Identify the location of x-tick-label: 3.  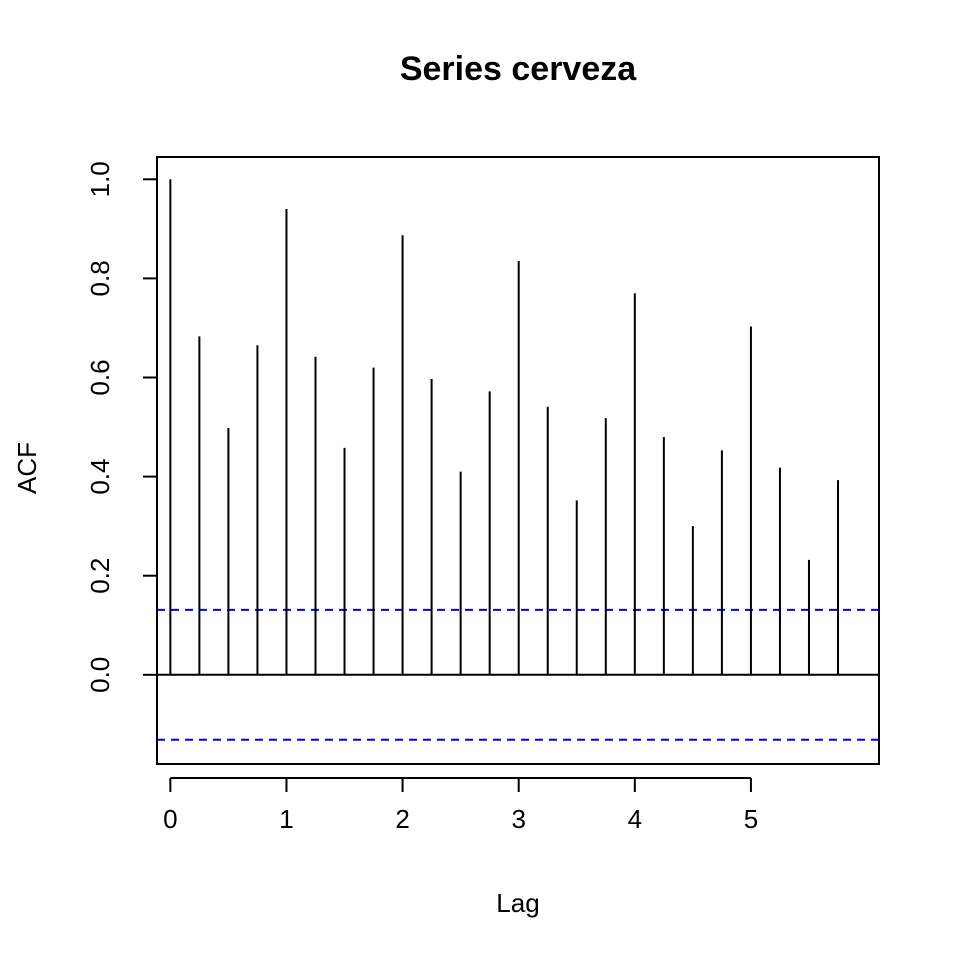
(518, 819).